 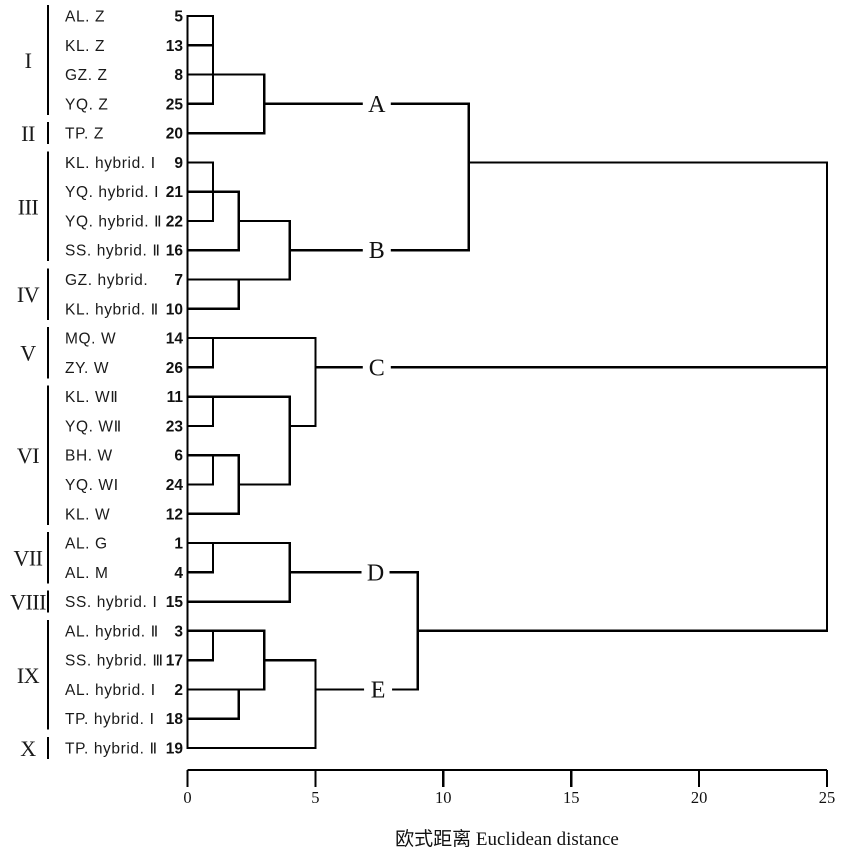 What do you see at coordinates (175, 251) in the screenshot?
I see `leaf-number: 16` at bounding box center [175, 251].